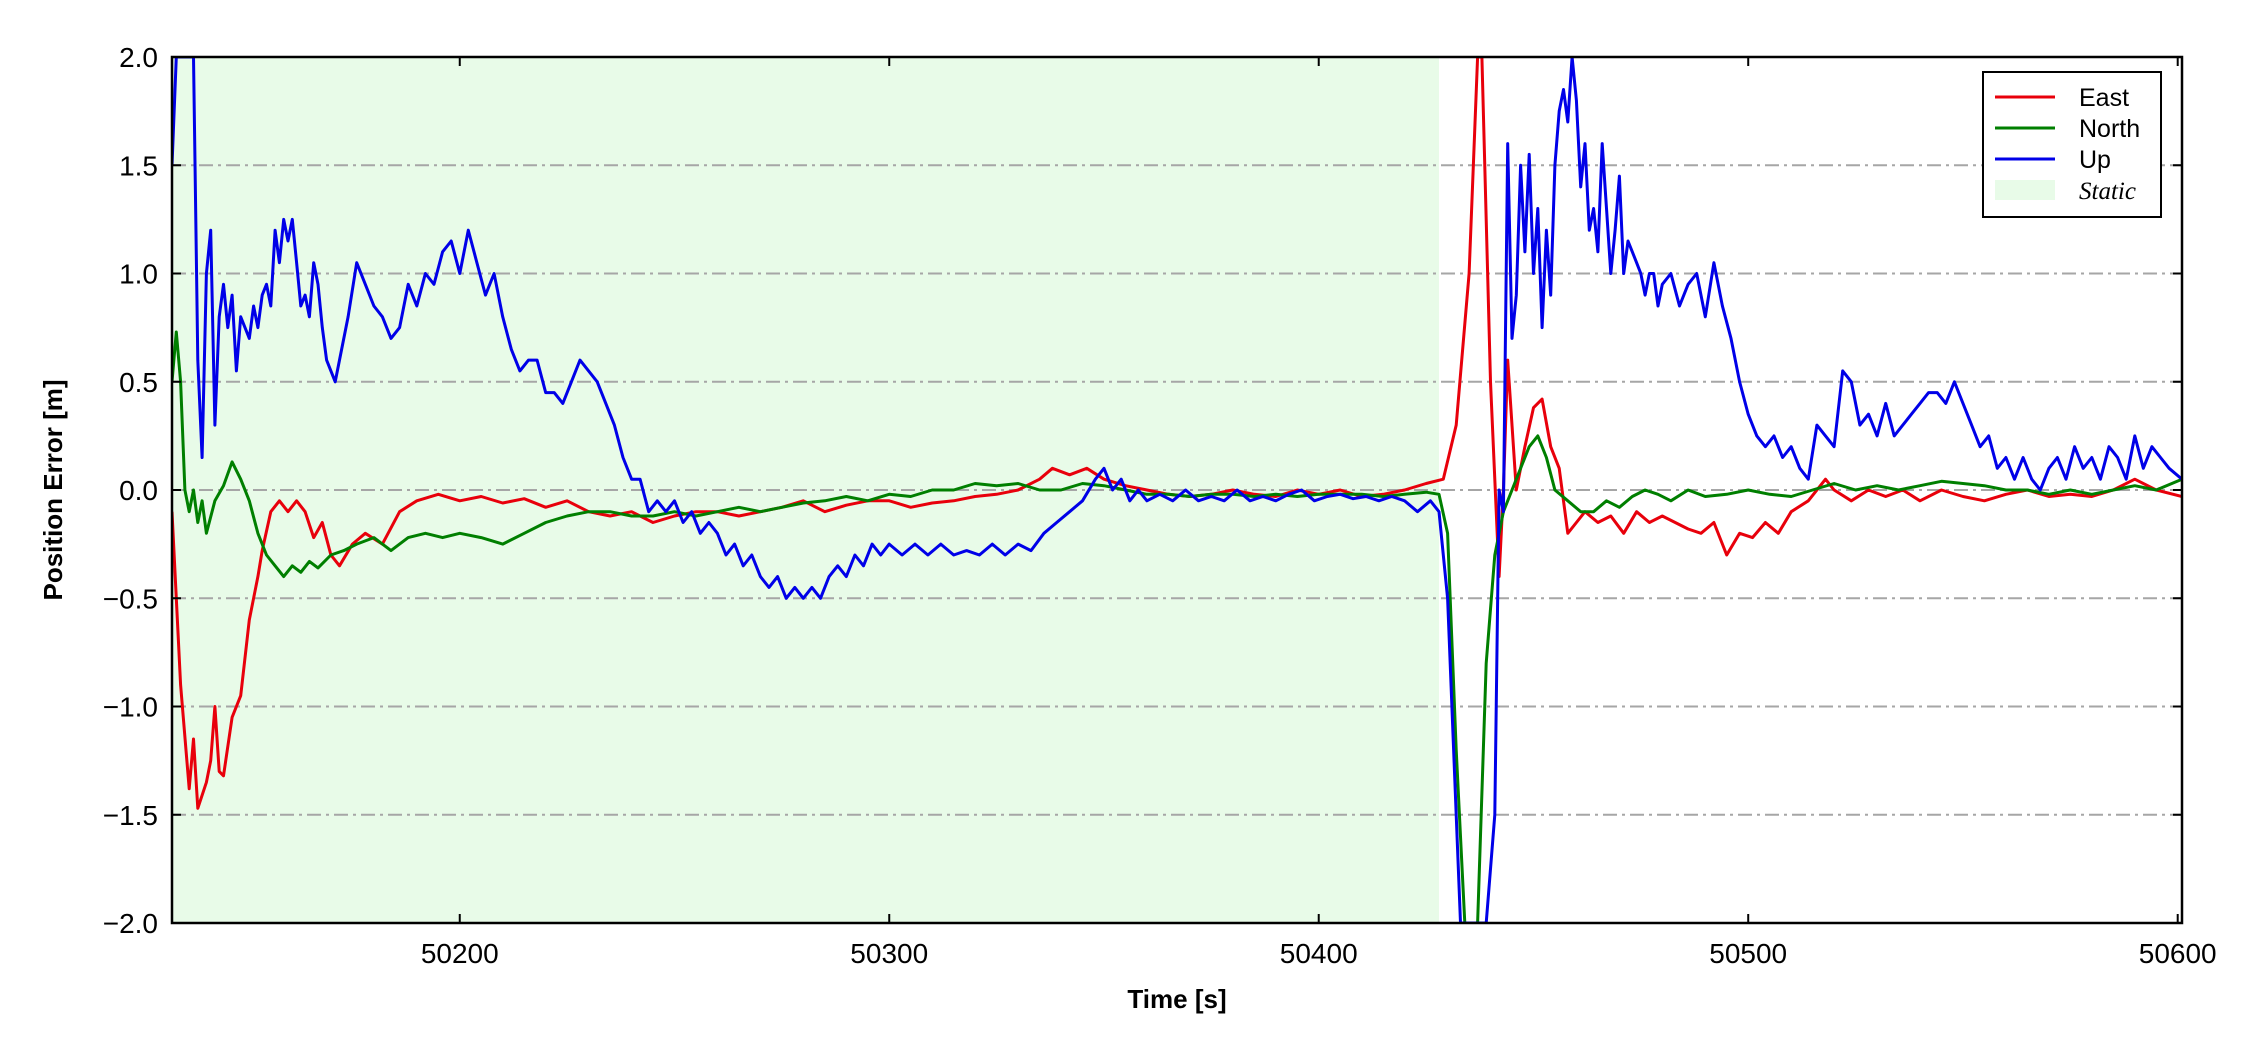  I want to click on legend-label-up: Up, so click(2095, 160).